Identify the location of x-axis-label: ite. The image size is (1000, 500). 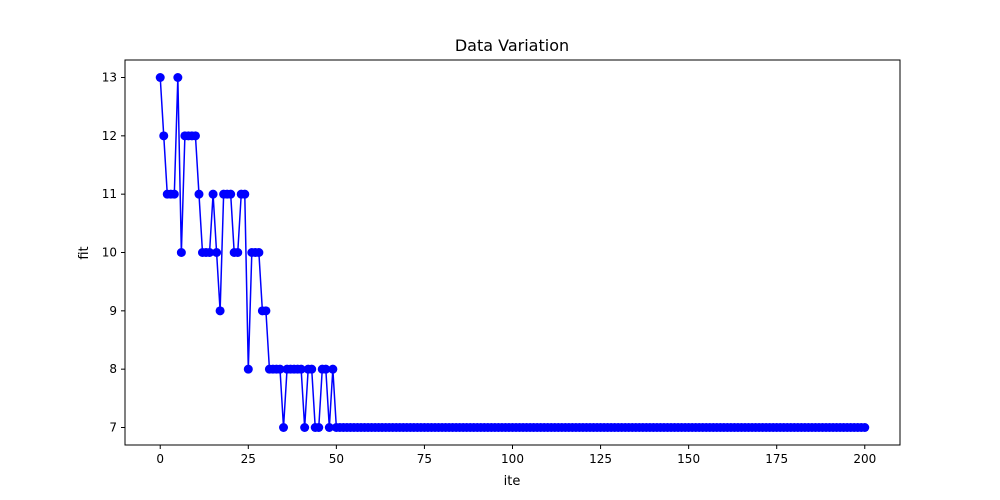
(512, 481).